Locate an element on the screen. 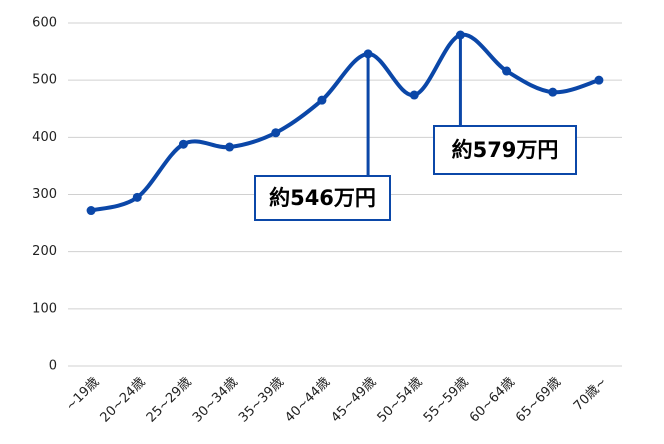  x-tick-label: 50~54歳 is located at coordinates (400, 400).